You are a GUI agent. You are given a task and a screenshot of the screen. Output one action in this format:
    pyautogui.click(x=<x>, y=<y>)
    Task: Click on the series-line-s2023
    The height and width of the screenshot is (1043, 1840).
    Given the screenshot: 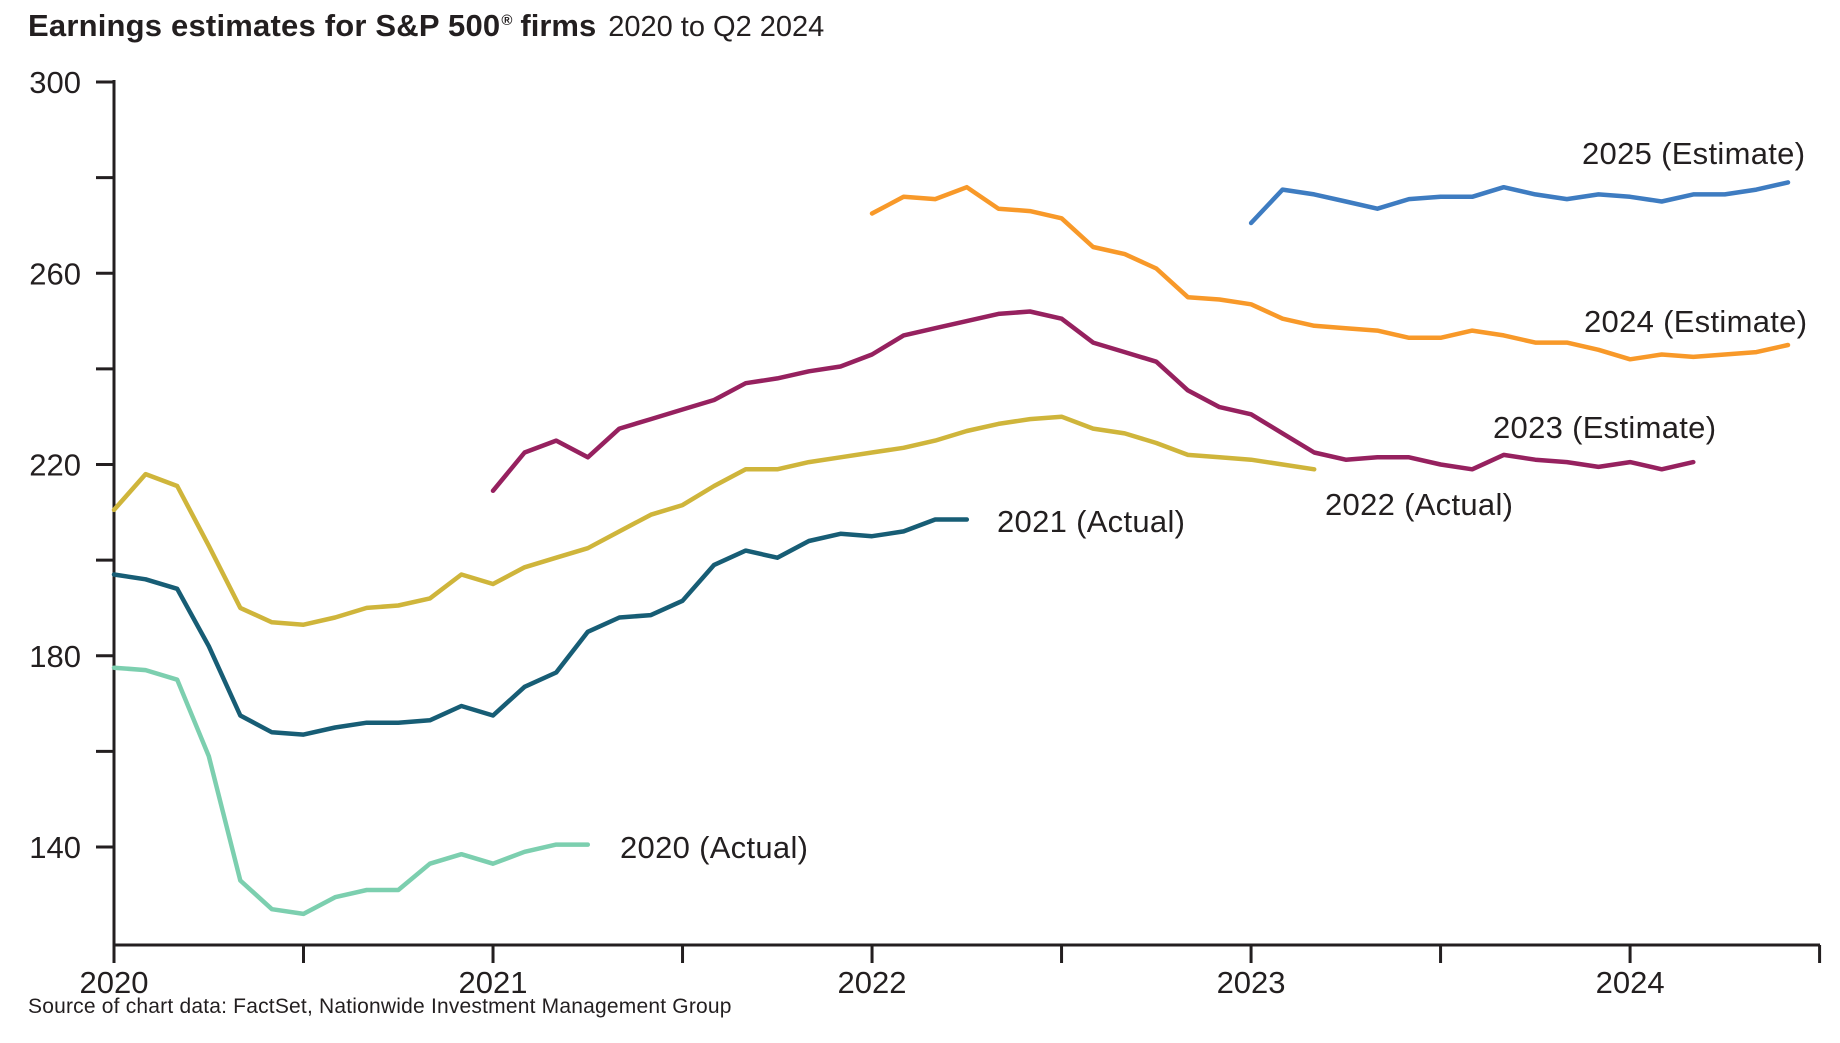 What is the action you would take?
    pyautogui.click(x=1093, y=401)
    